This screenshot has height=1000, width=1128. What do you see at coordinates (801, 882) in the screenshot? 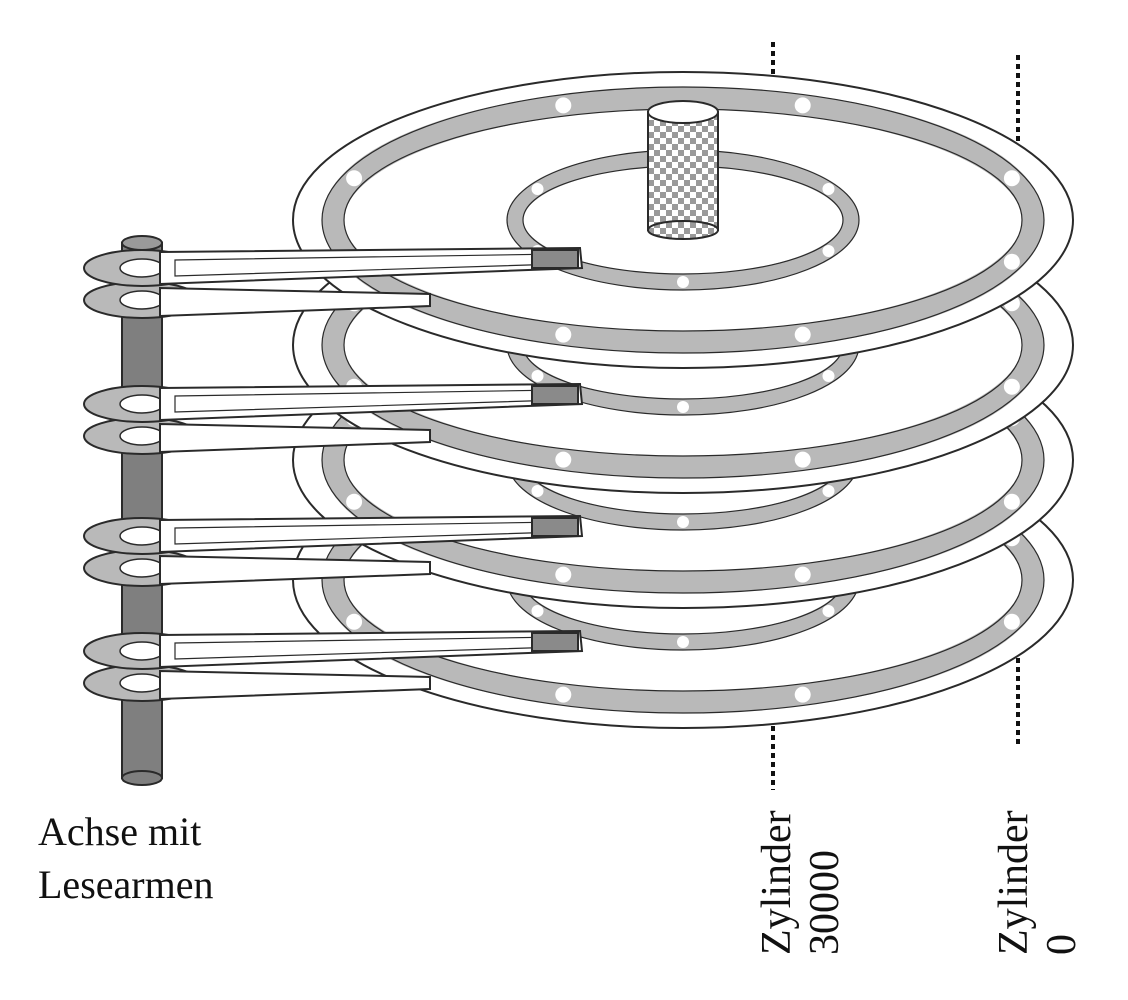
I see `cylinder-30000-label: Zylinder 30000` at bounding box center [801, 882].